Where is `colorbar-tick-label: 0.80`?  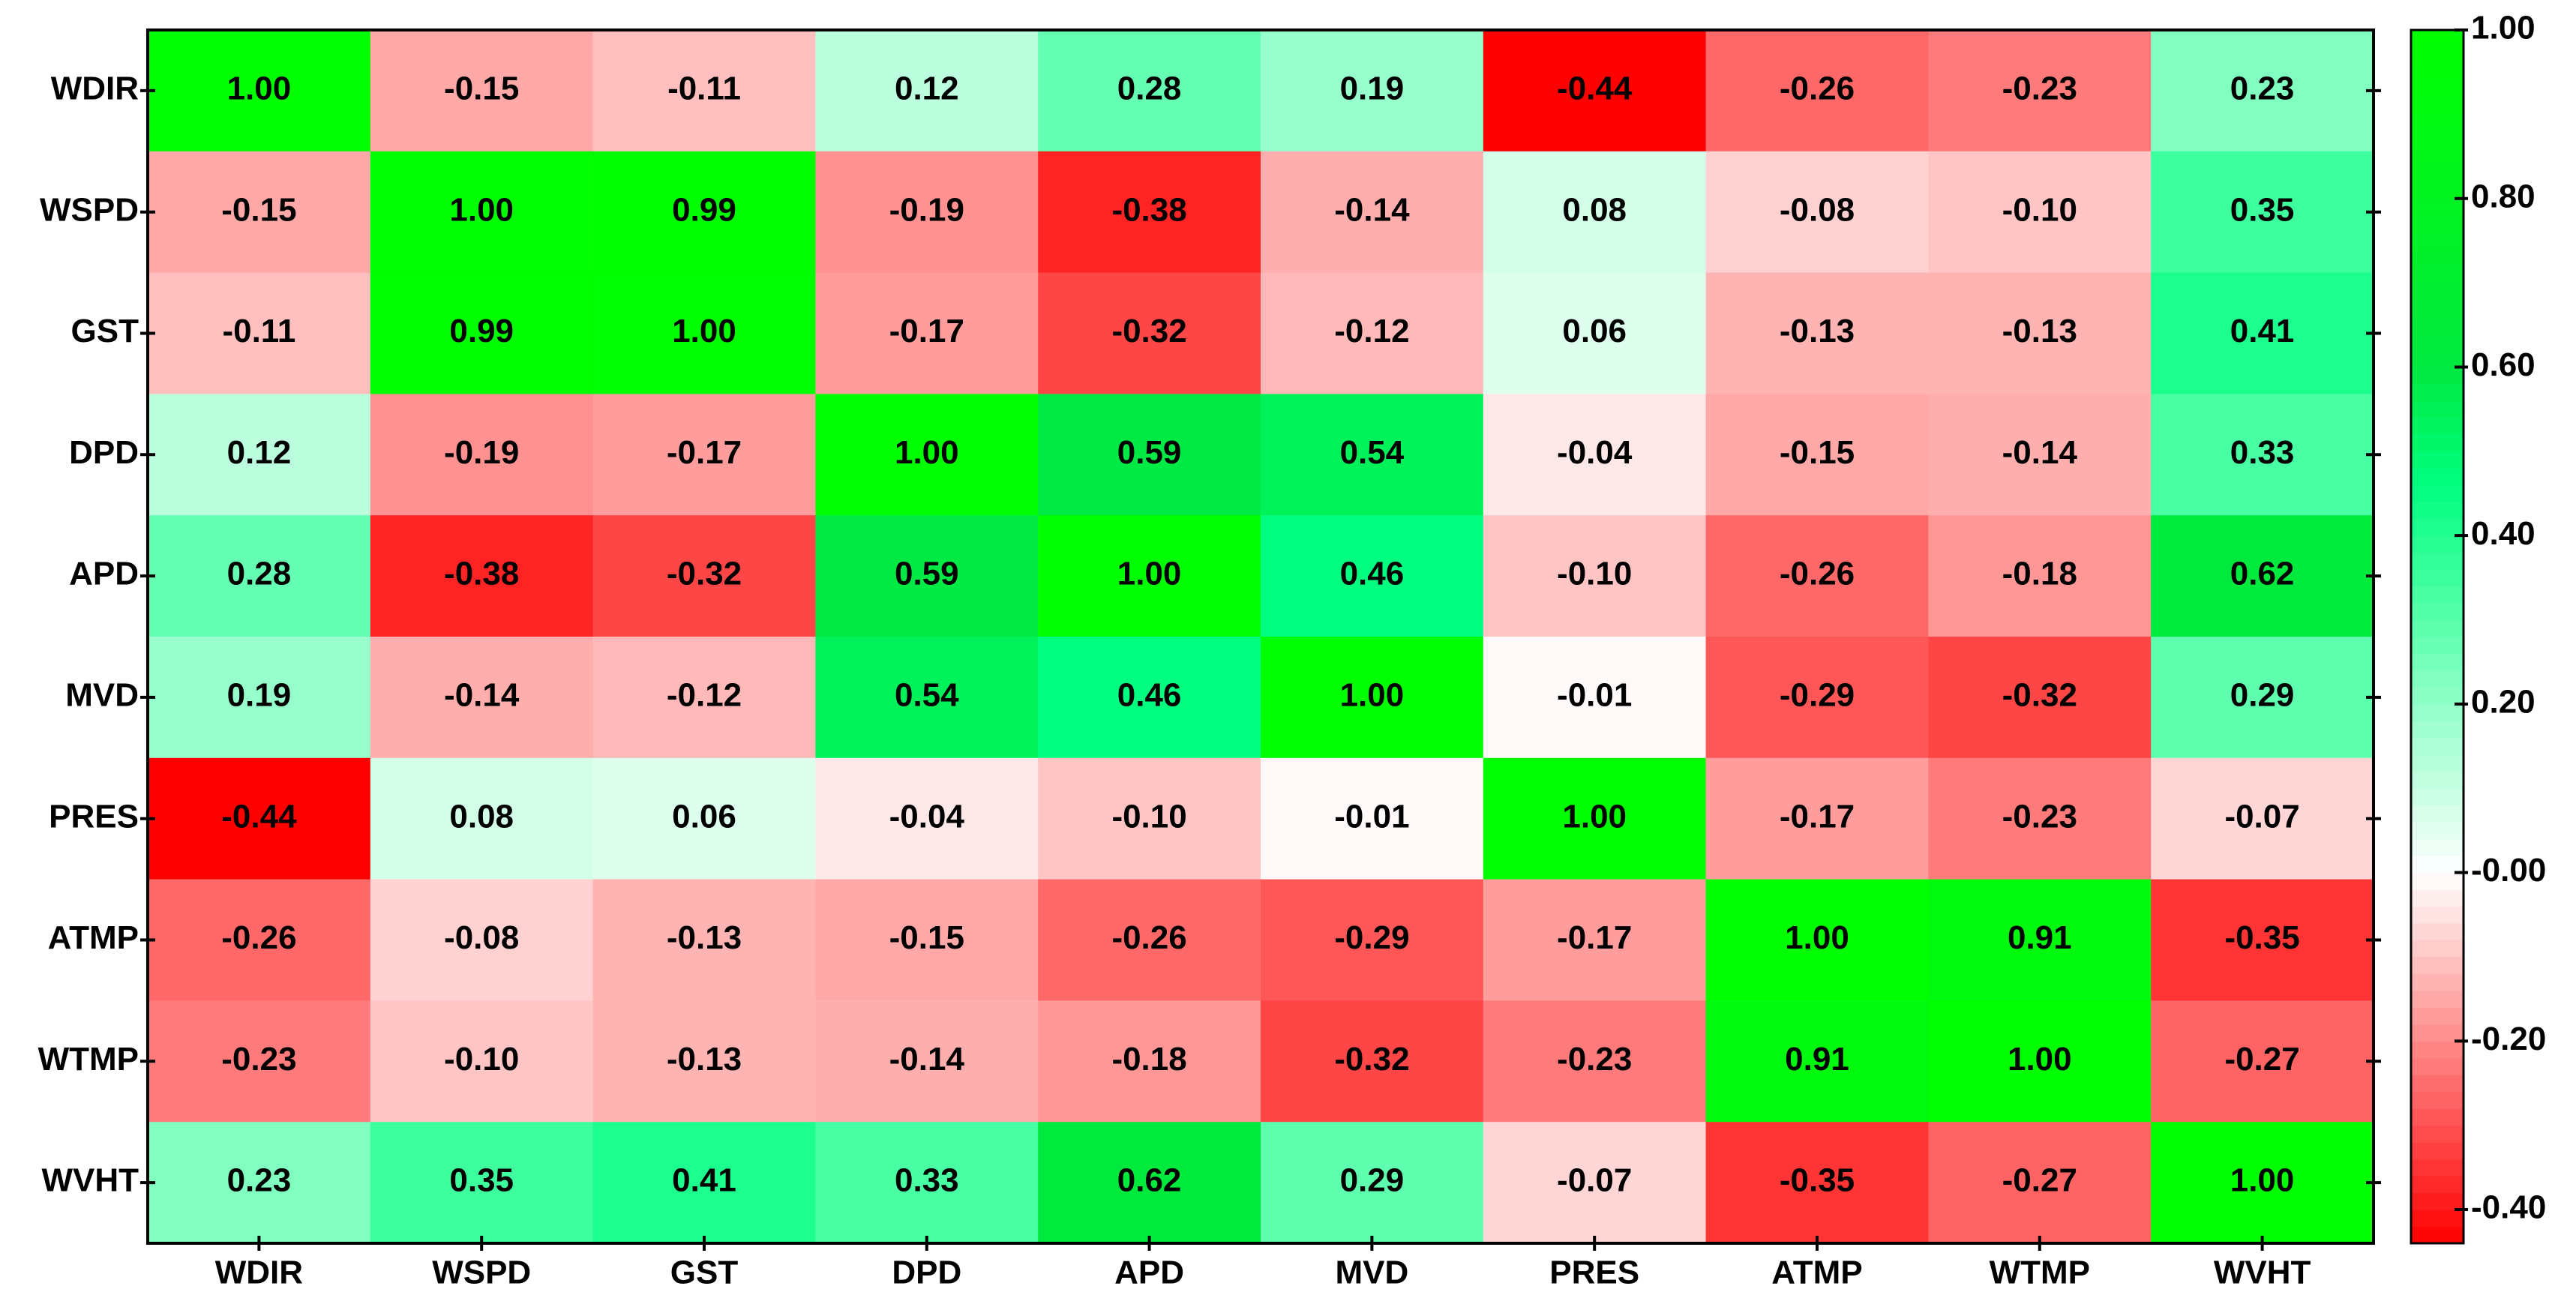 colorbar-tick-label: 0.80 is located at coordinates (2504, 196).